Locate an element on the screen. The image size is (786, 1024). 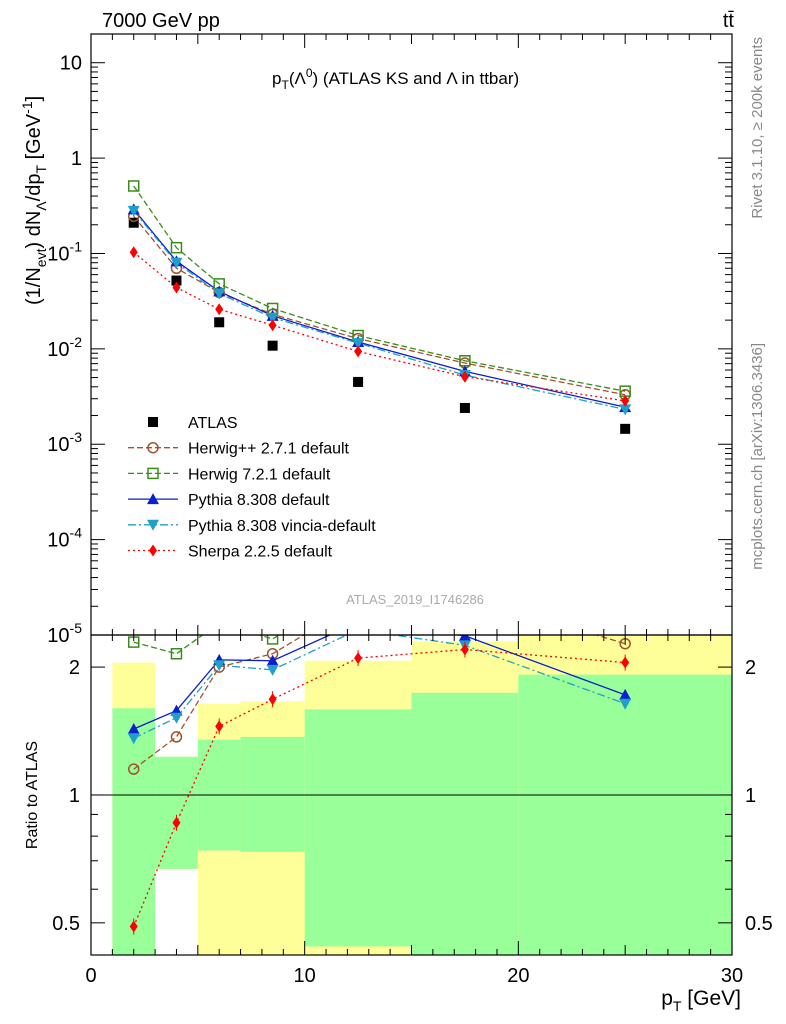
y-tick-label-ratio-left-0.5: 0.5 is located at coordinates (66, 924).